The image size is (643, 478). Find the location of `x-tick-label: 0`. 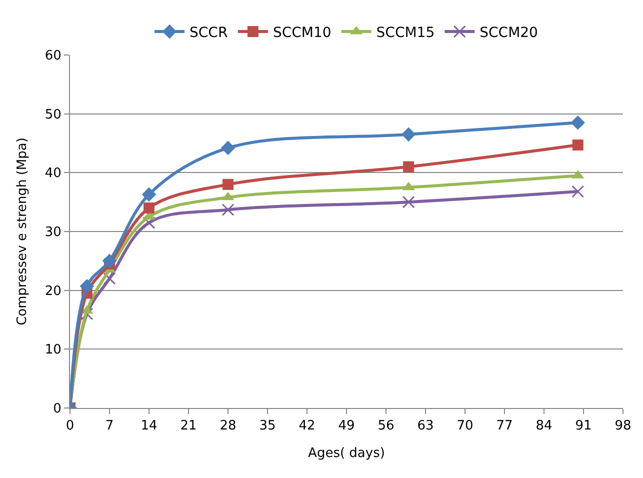

x-tick-label: 0 is located at coordinates (70, 426).